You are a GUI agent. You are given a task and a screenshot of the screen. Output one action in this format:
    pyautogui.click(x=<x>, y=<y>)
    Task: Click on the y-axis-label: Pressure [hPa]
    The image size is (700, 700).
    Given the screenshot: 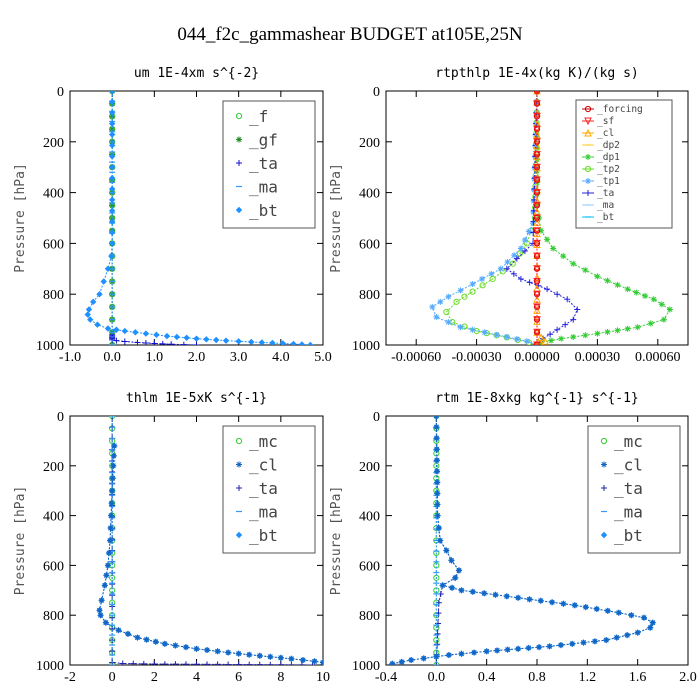 What is the action you would take?
    pyautogui.click(x=20, y=541)
    